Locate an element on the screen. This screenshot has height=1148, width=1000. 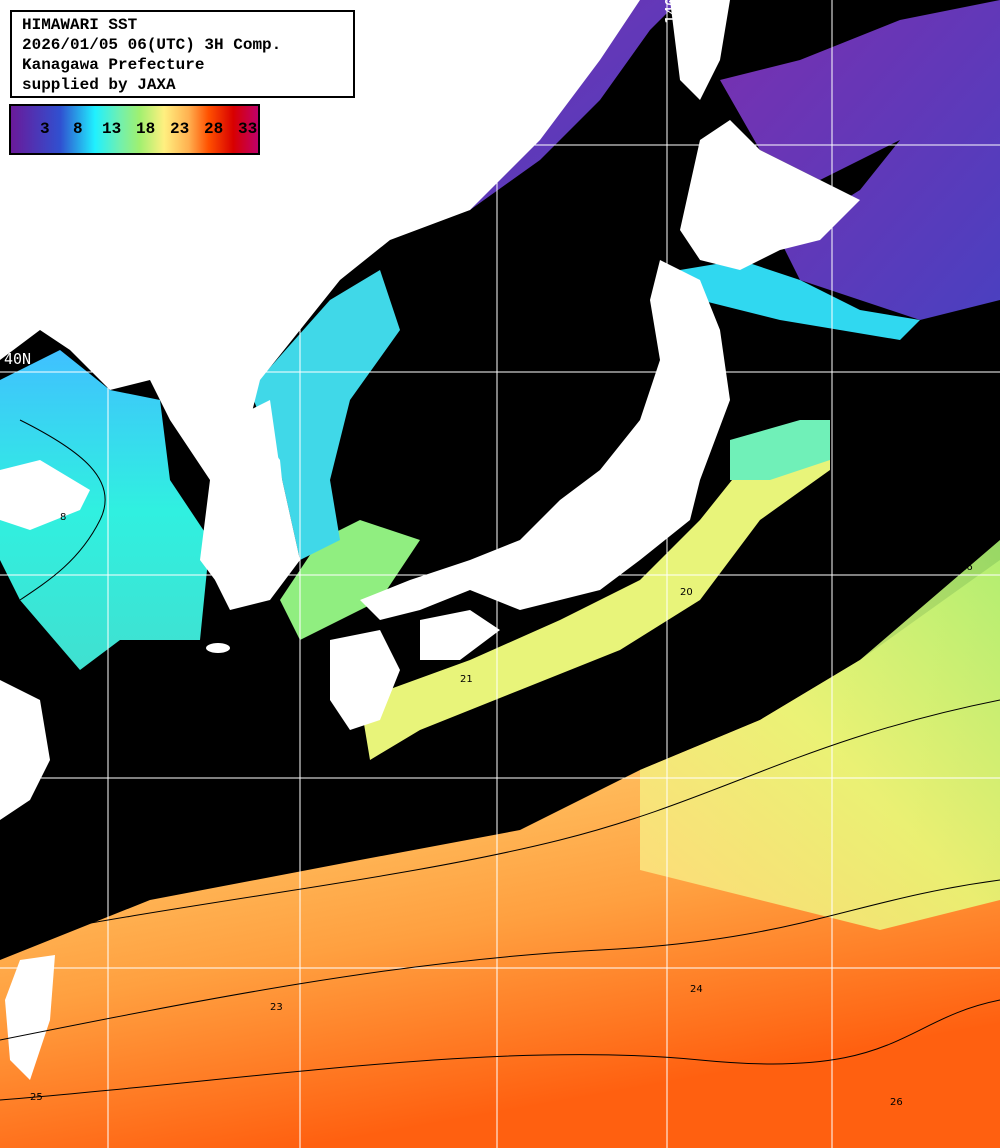
legend-tick: 28 is located at coordinates (214, 129).